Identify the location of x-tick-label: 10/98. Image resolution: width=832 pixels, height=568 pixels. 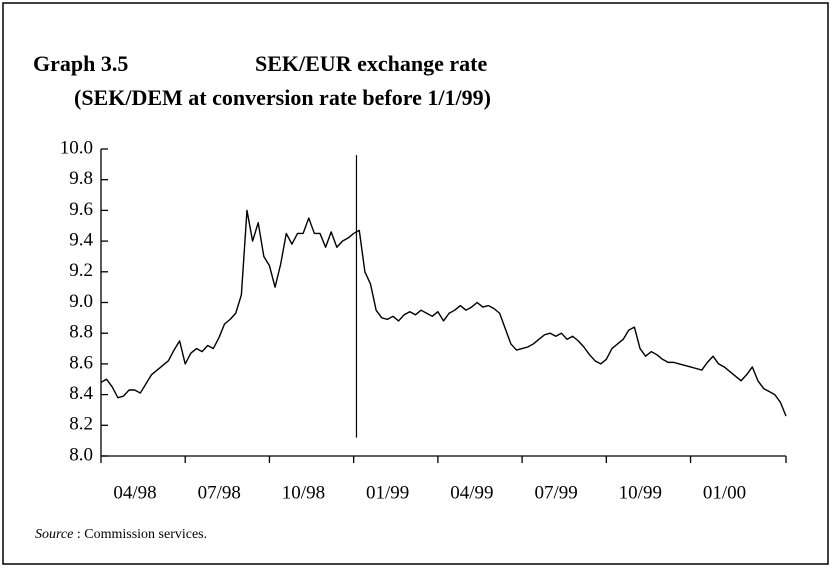
(303, 492).